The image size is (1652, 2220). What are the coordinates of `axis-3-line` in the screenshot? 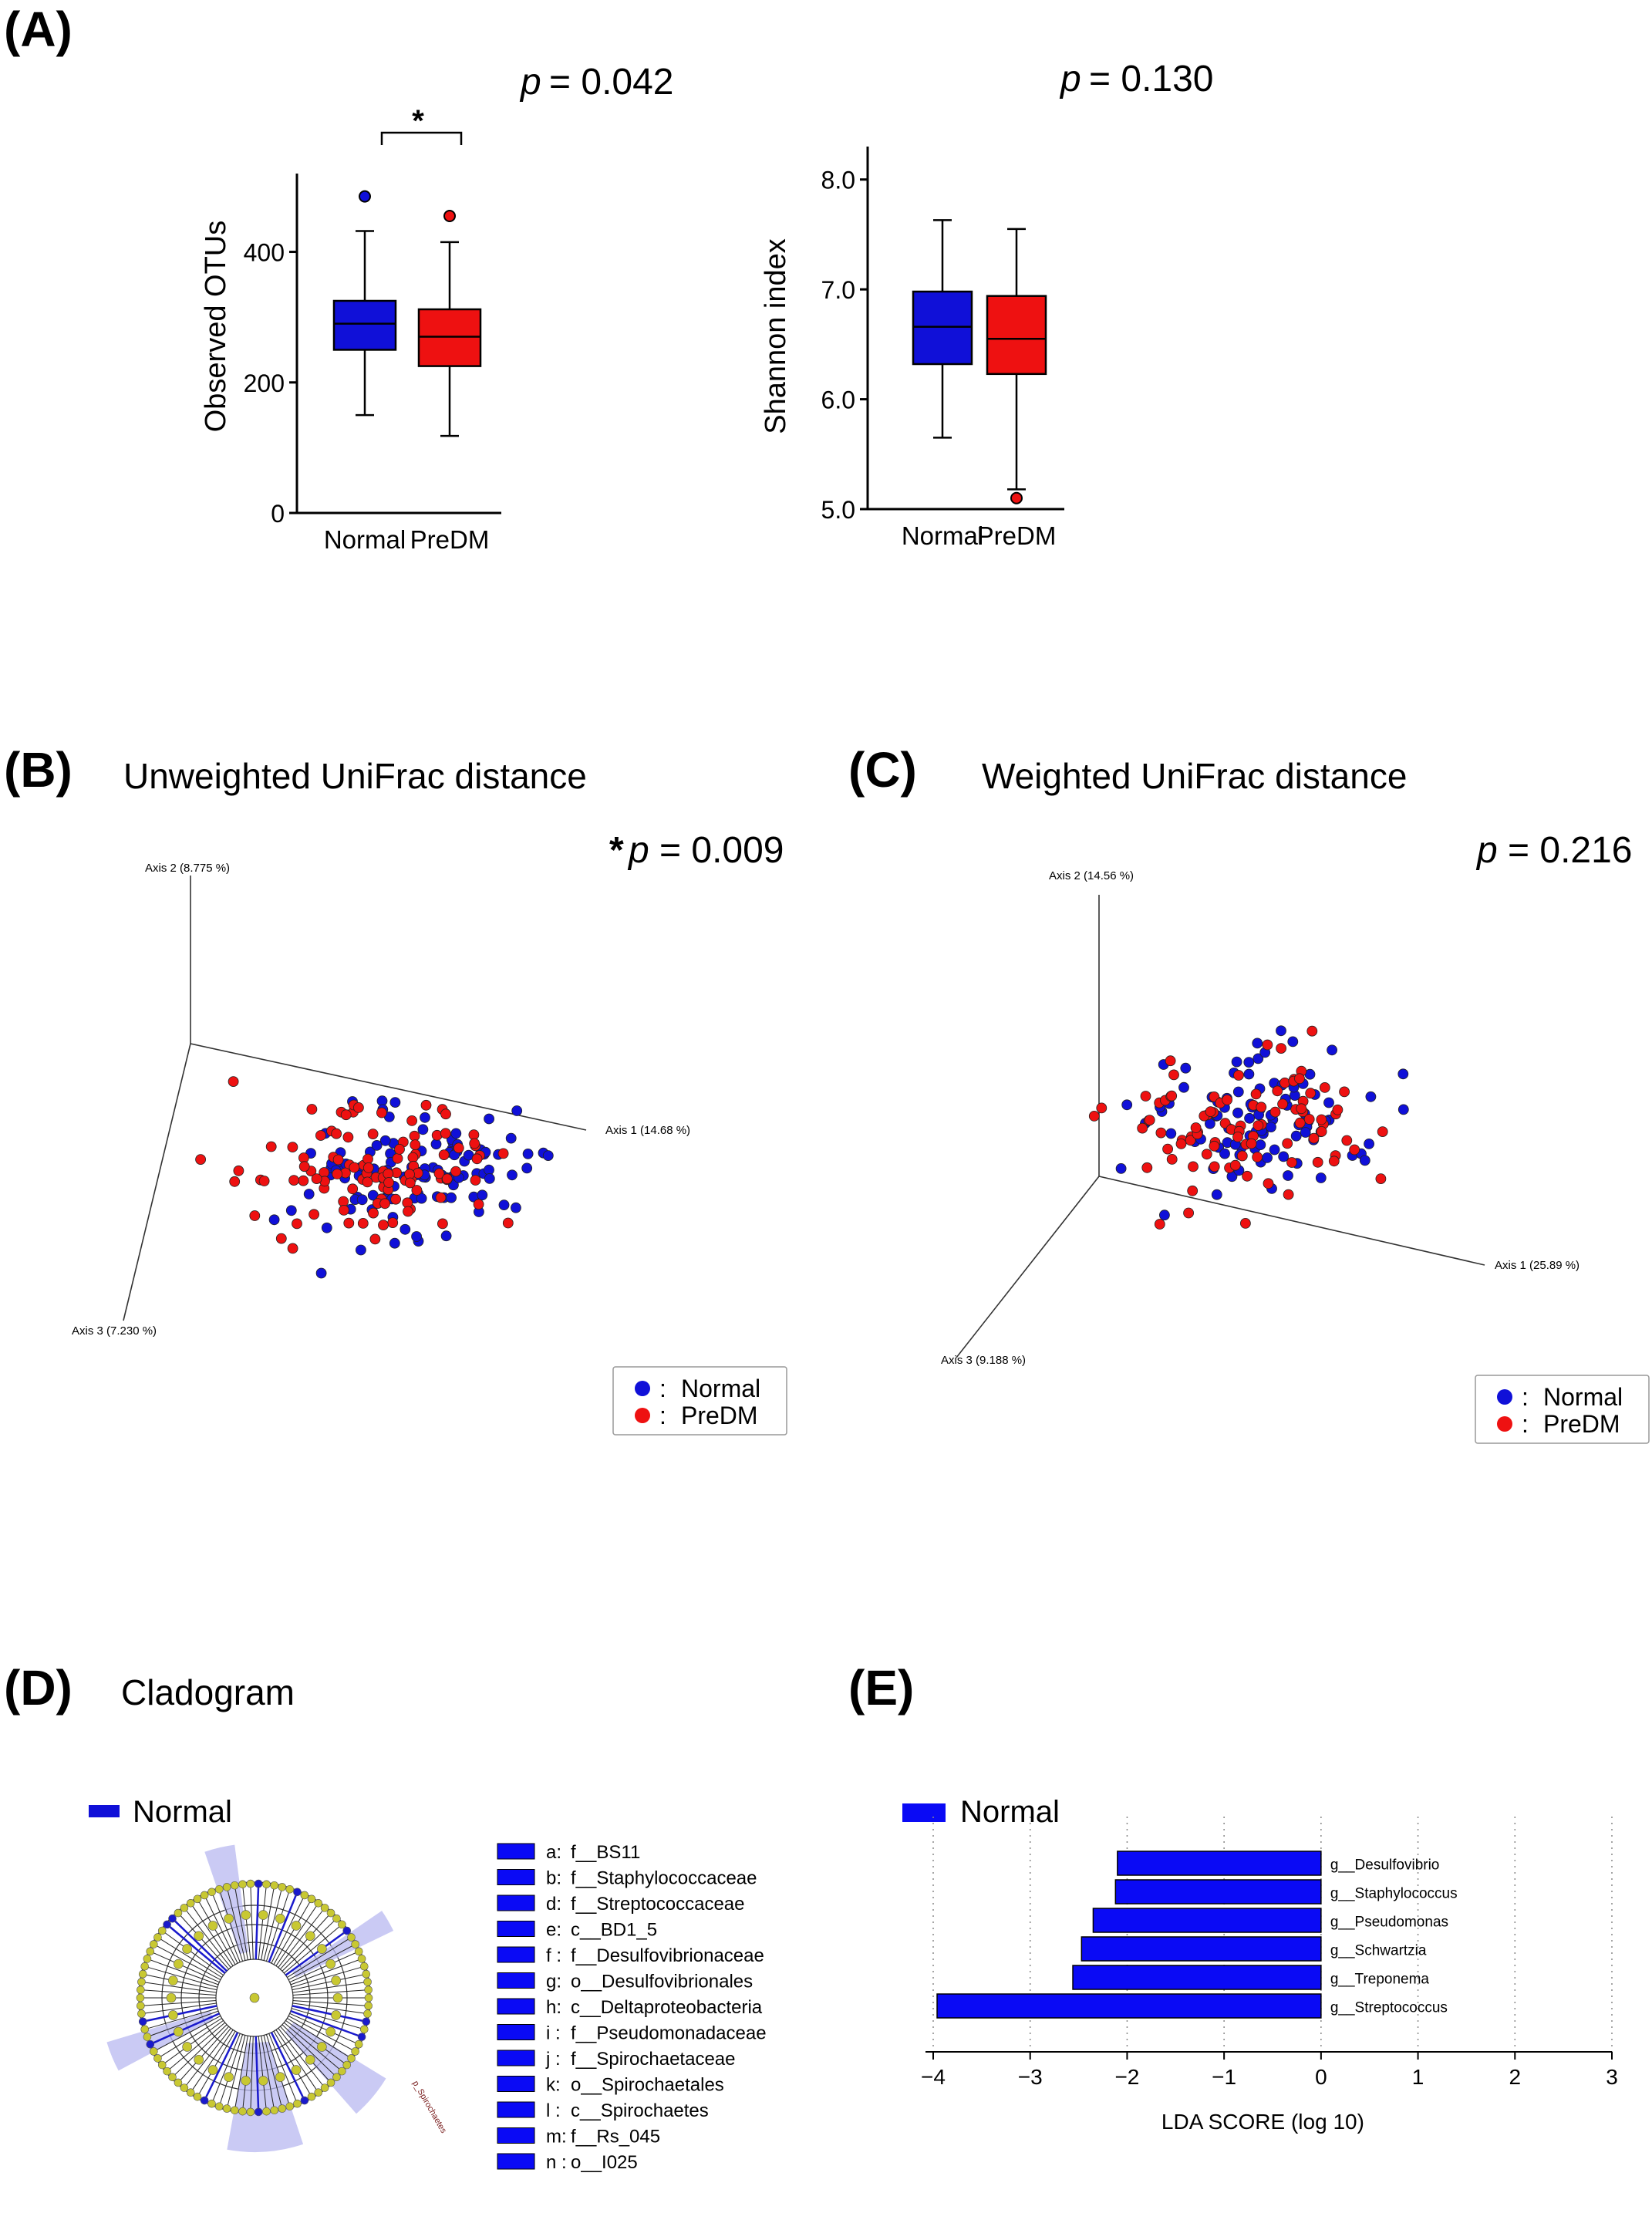 It's located at (157, 1182).